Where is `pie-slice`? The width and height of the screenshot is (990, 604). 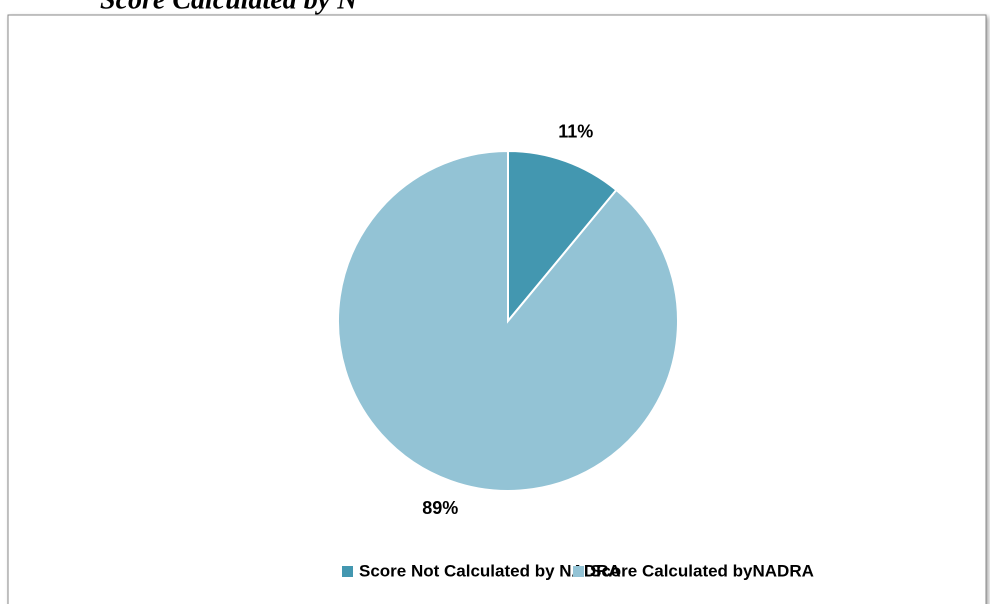 pie-slice is located at coordinates (562, 236).